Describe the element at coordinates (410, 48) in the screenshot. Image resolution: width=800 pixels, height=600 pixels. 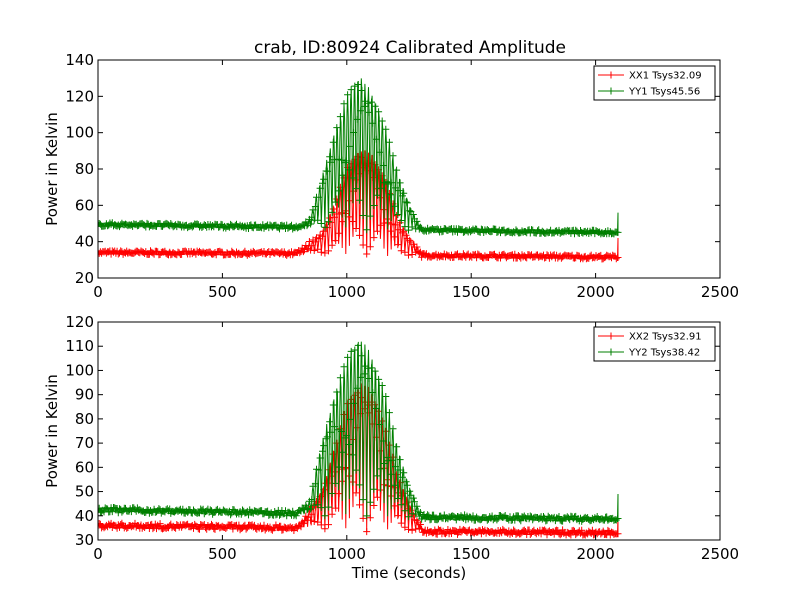
I see `chart-title: crab, ID:80924 Calibrated Amplitude` at that location.